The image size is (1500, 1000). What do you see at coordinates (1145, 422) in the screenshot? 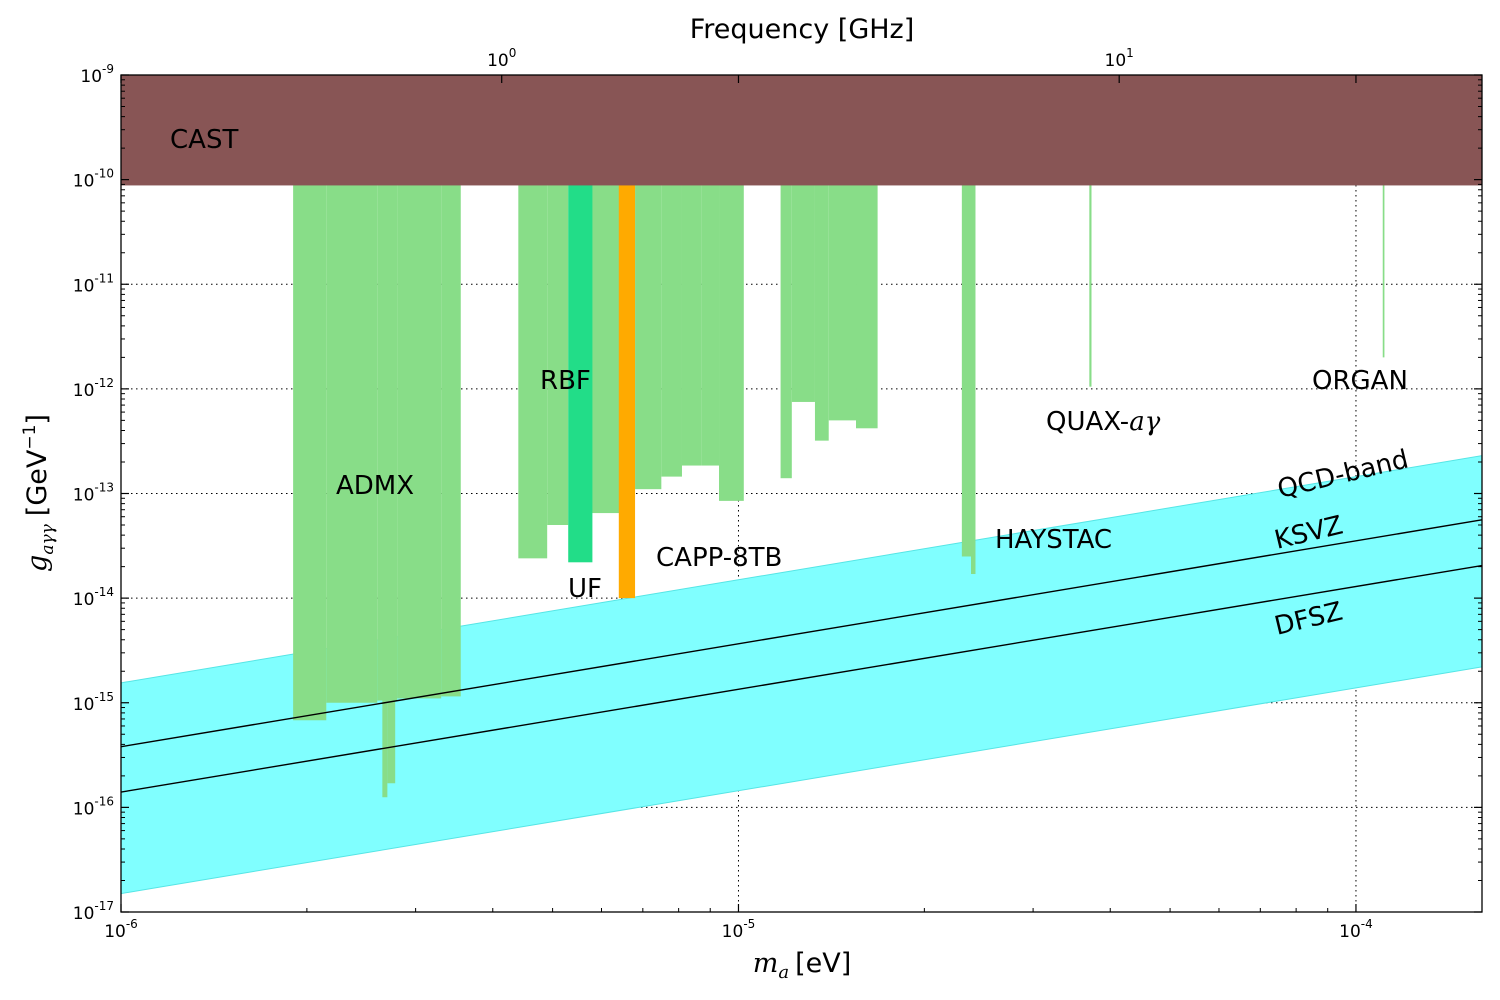
I see `quax-label-symbol: aγ` at bounding box center [1145, 422].